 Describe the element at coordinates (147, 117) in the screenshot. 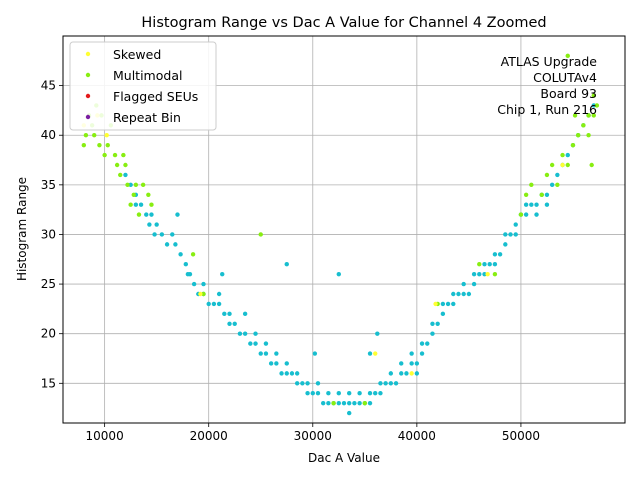

I see `legend-label: Repeat Bin` at that location.